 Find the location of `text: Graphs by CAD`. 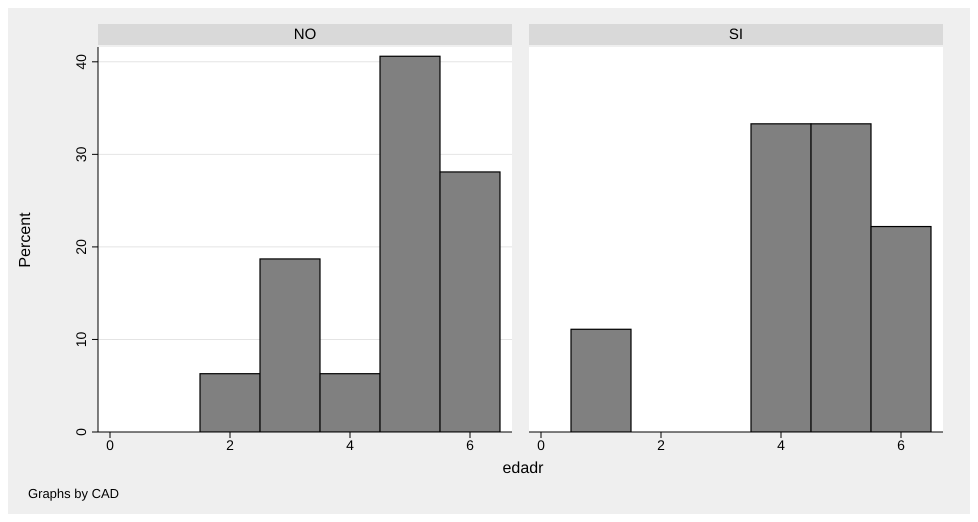

text: Graphs by CAD is located at coordinates (74, 493).